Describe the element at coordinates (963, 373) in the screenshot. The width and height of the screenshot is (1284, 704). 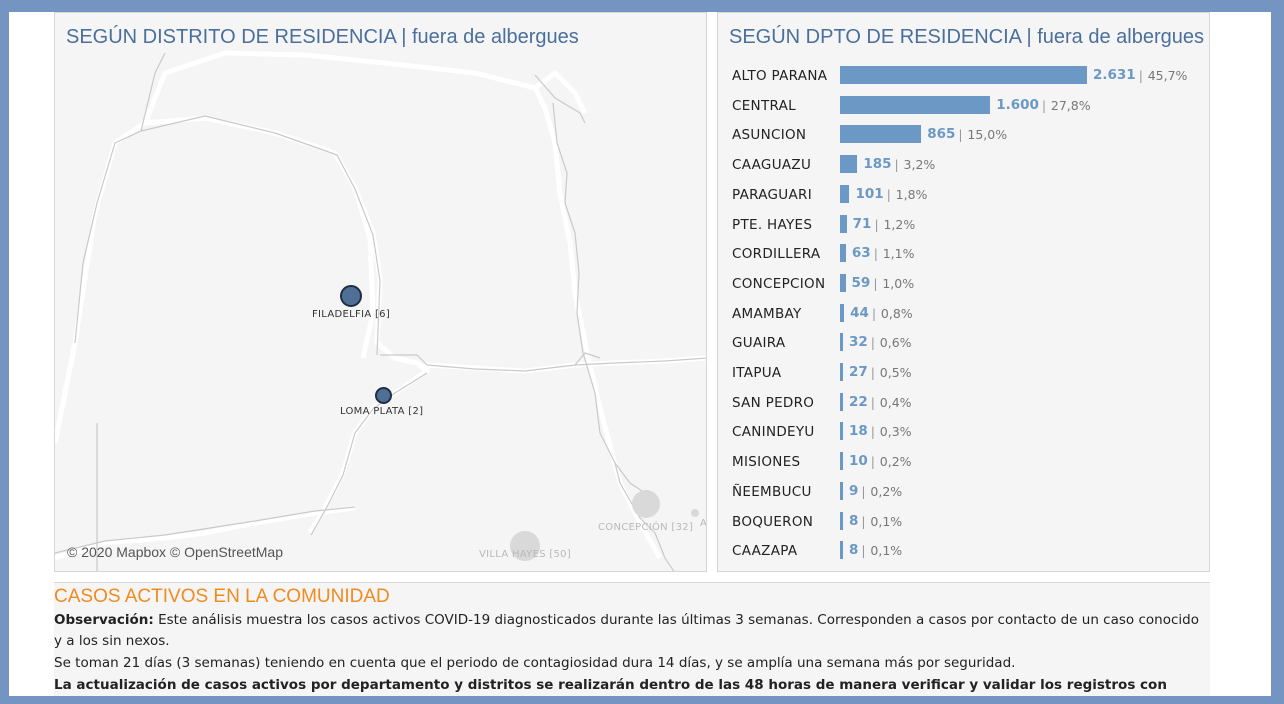
I see `bar-row: ITAPUA 27 | 0,5%` at that location.